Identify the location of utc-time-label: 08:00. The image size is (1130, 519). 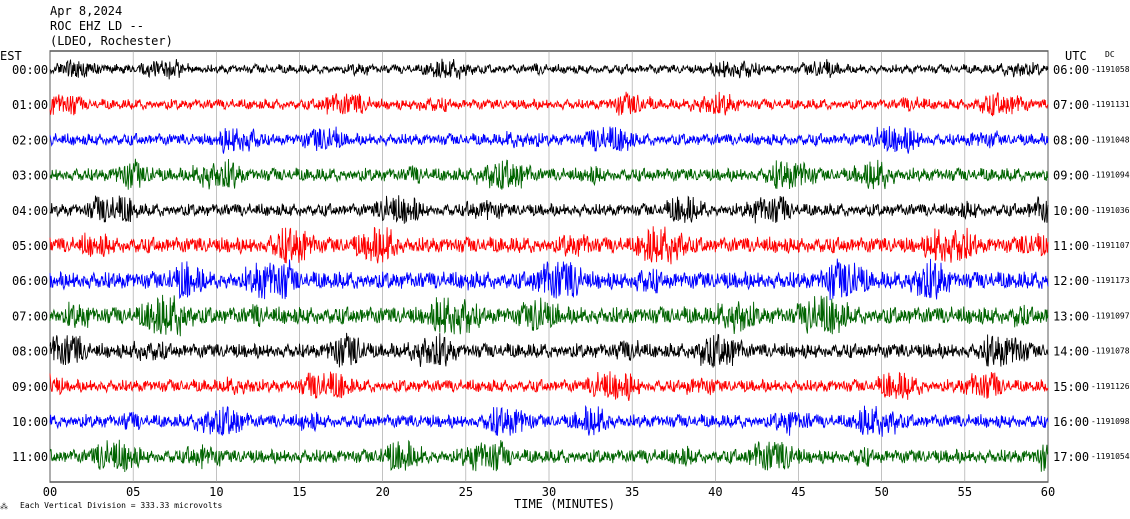
(1071, 140).